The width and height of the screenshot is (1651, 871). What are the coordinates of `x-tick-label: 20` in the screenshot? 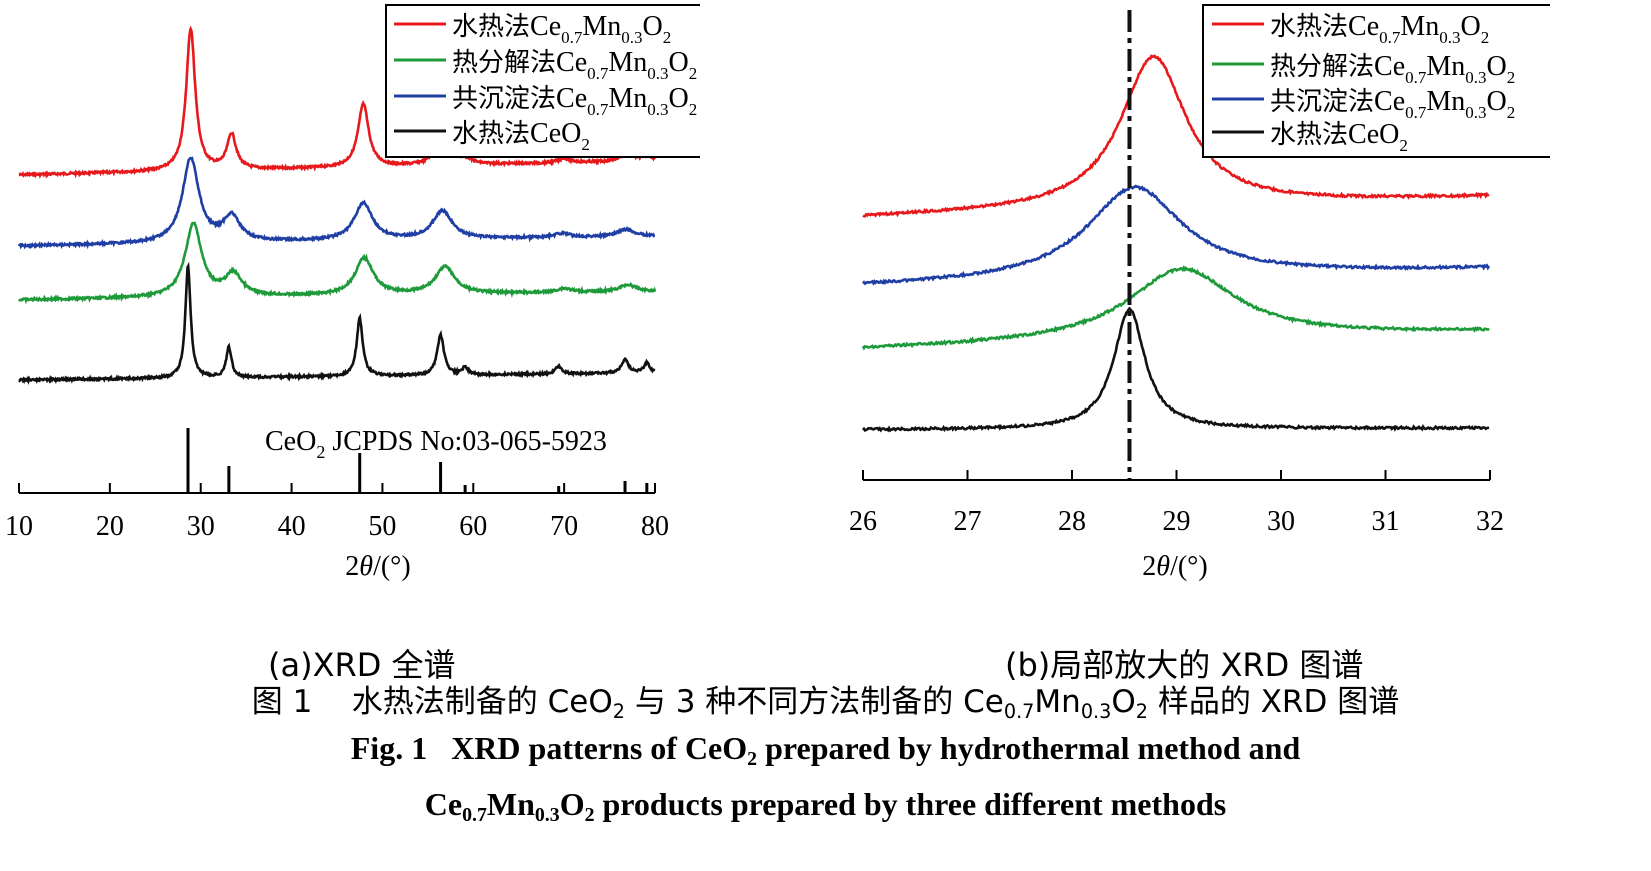 It's located at (110, 526).